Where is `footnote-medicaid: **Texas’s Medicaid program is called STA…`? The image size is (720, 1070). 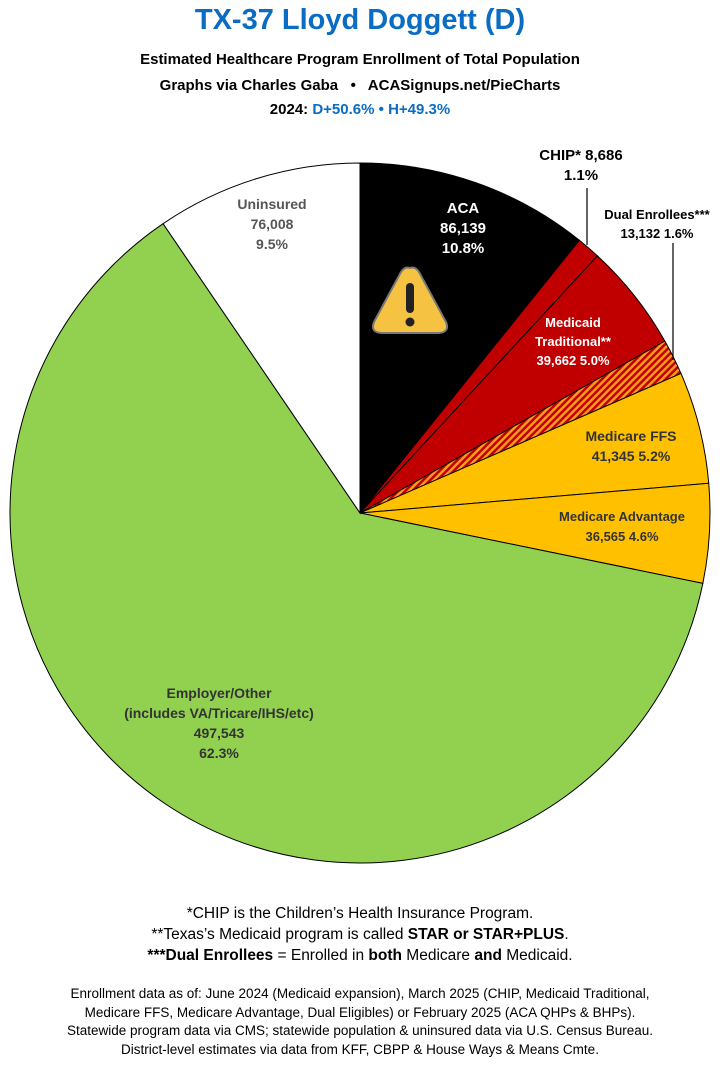
footnote-medicaid: **Texas’s Medicaid program is called STA… is located at coordinates (360, 934).